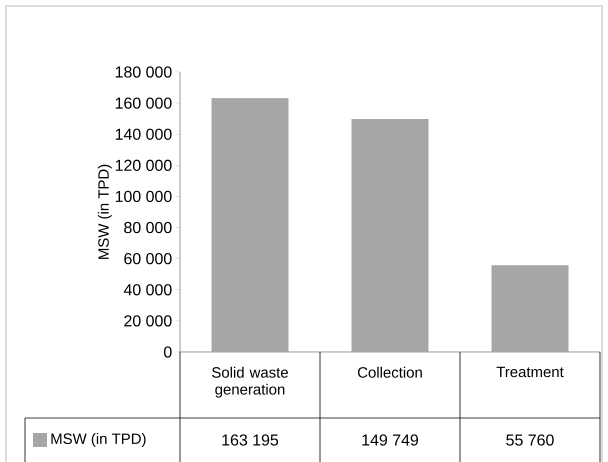  What do you see at coordinates (105, 211) in the screenshot?
I see `y-axis-title: MSW (in TPD)` at bounding box center [105, 211].